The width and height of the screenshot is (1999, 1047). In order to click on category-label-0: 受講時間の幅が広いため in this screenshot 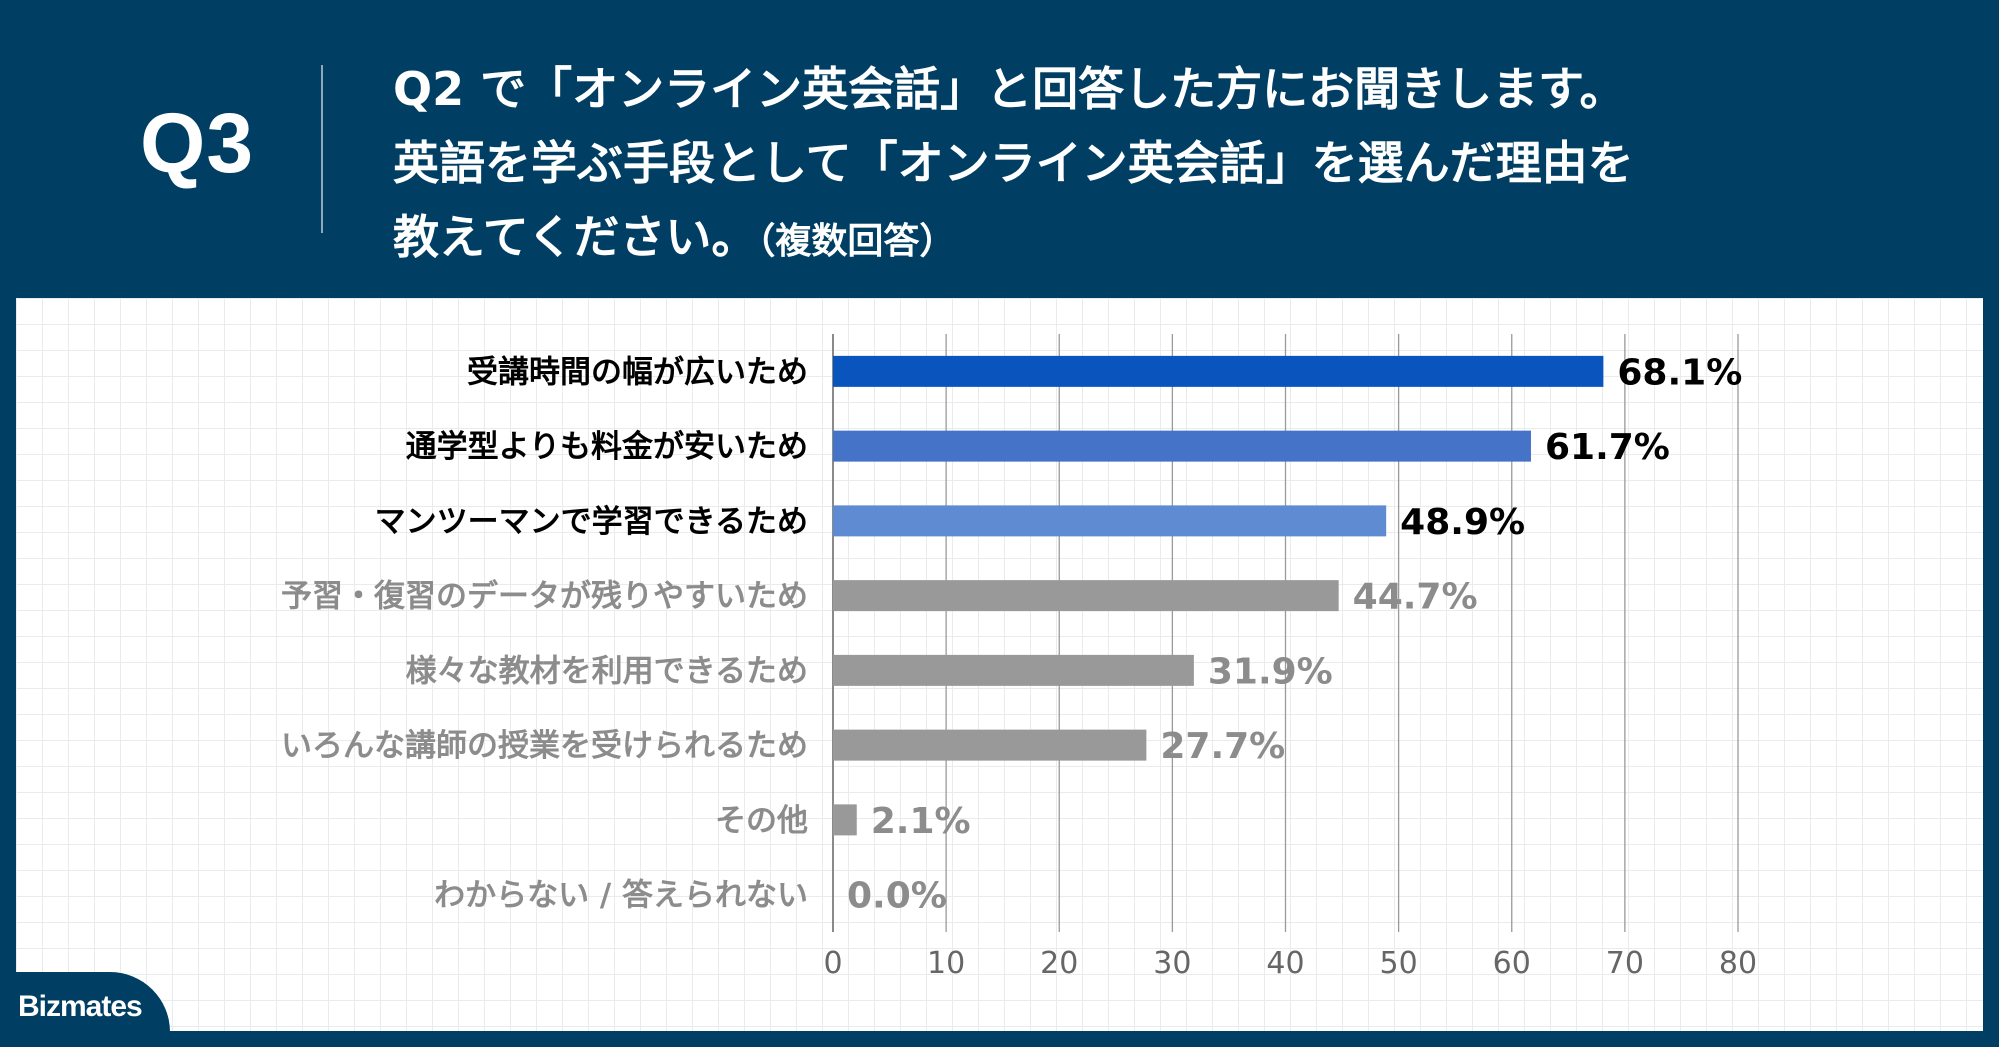, I will do `click(637, 372)`.